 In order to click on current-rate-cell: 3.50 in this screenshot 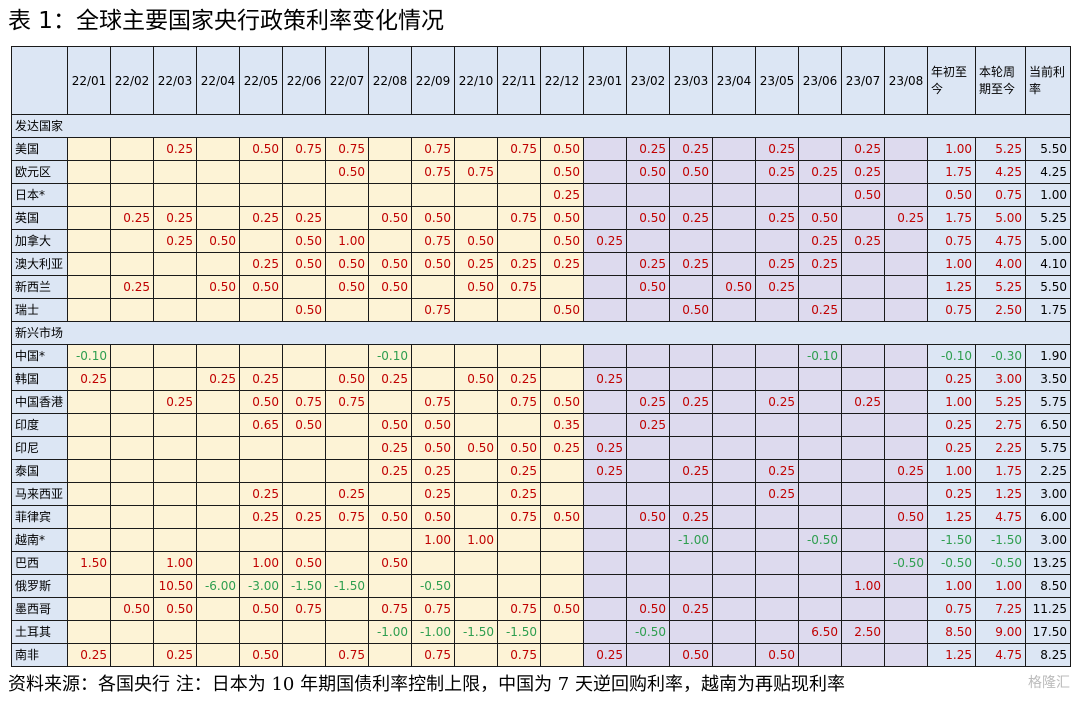, I will do `click(1048, 379)`.